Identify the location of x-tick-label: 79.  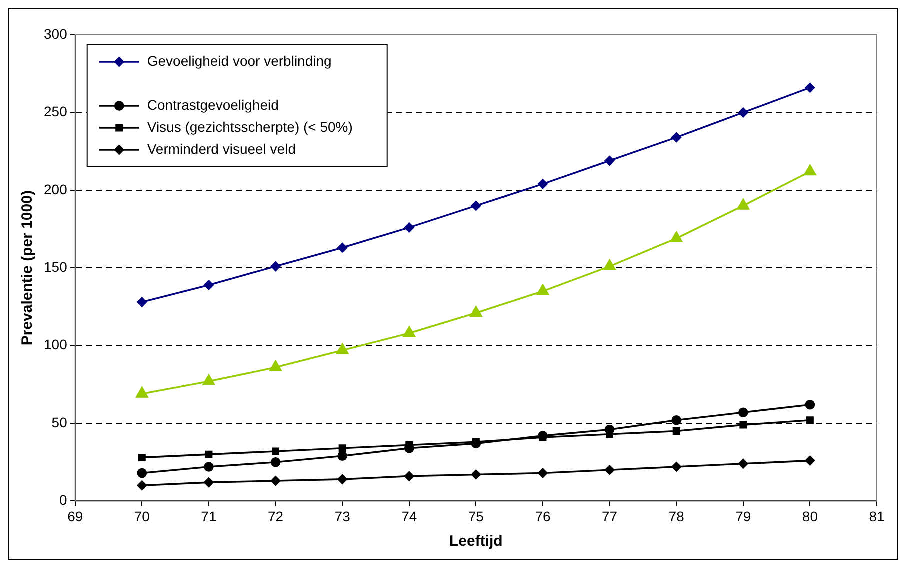
(744, 516).